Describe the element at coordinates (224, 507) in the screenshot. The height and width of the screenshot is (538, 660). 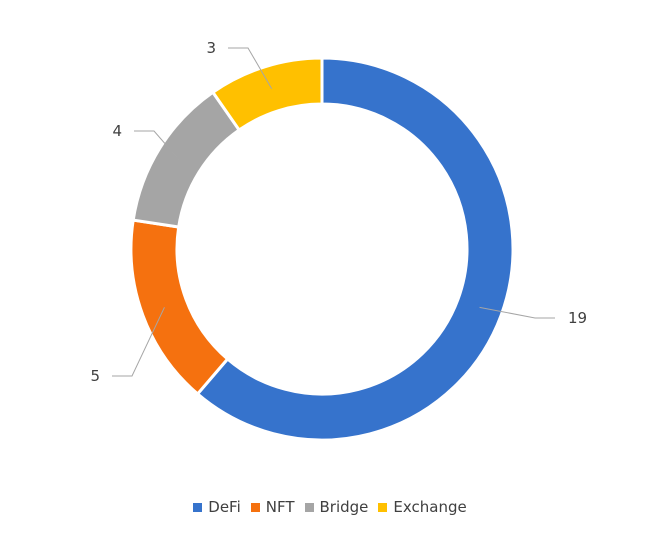
I see `legend-label-defi: DeFi` at that location.